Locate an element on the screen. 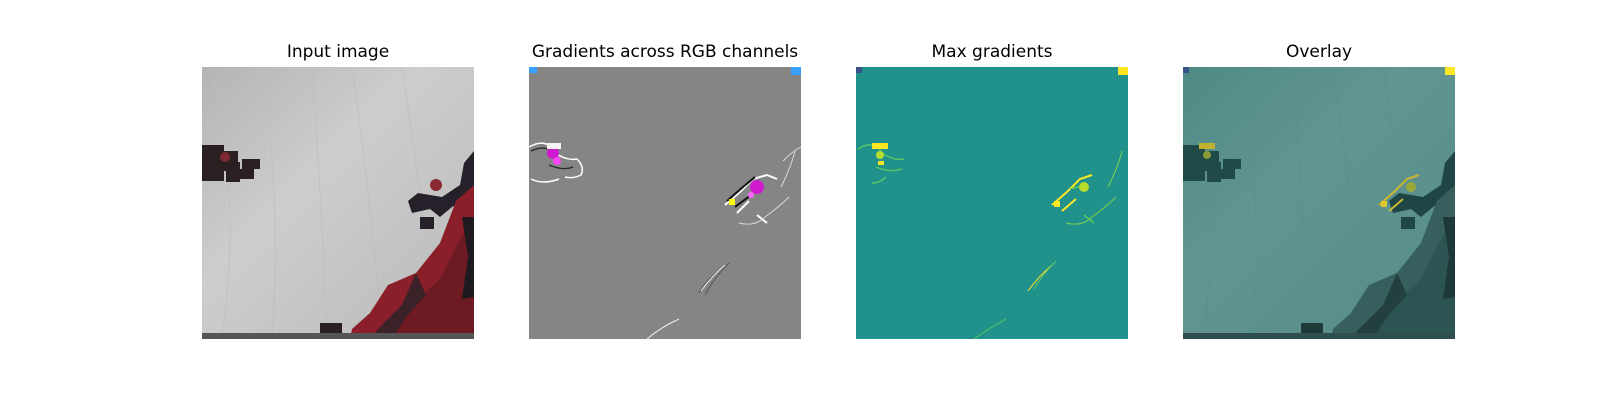 The width and height of the screenshot is (1600, 400). overlay-graphic is located at coordinates (1319, 203).